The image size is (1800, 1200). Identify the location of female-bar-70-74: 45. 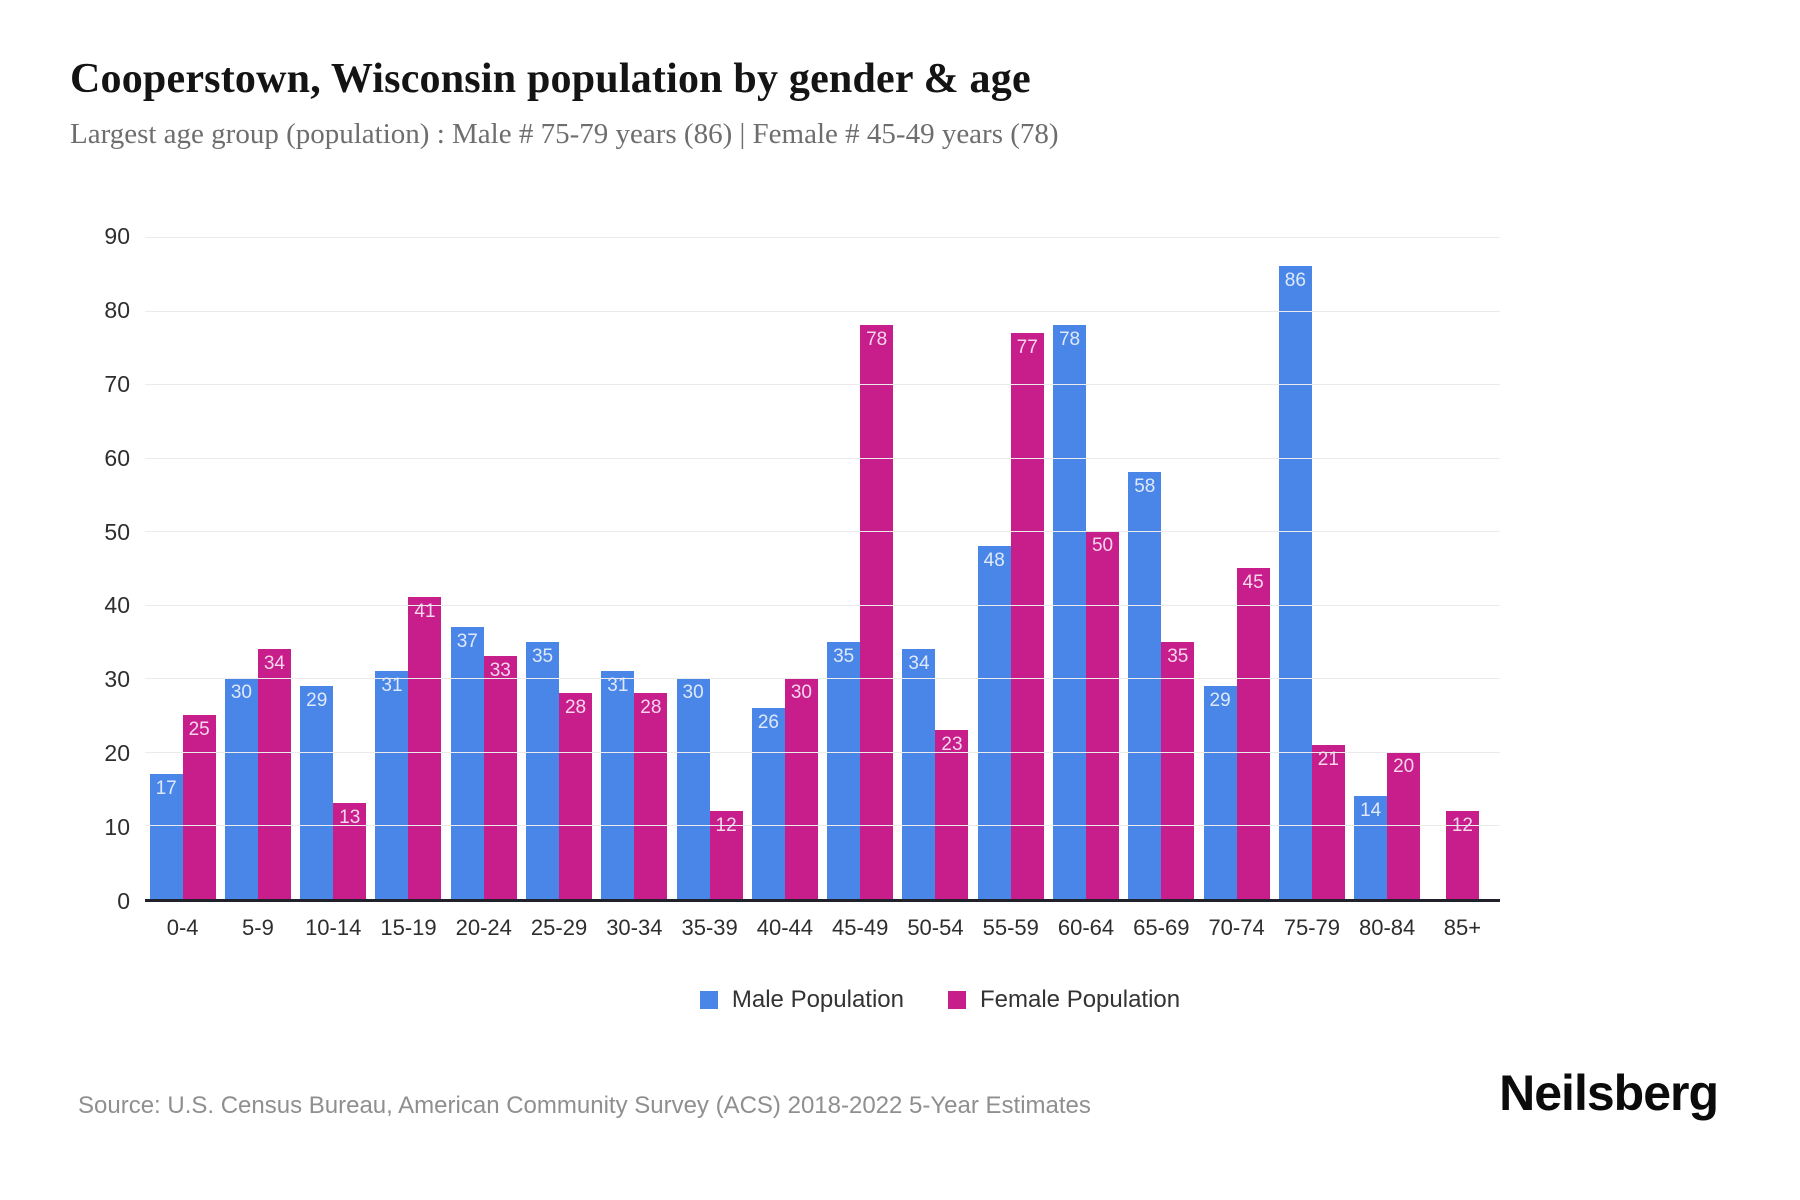
(1253, 733).